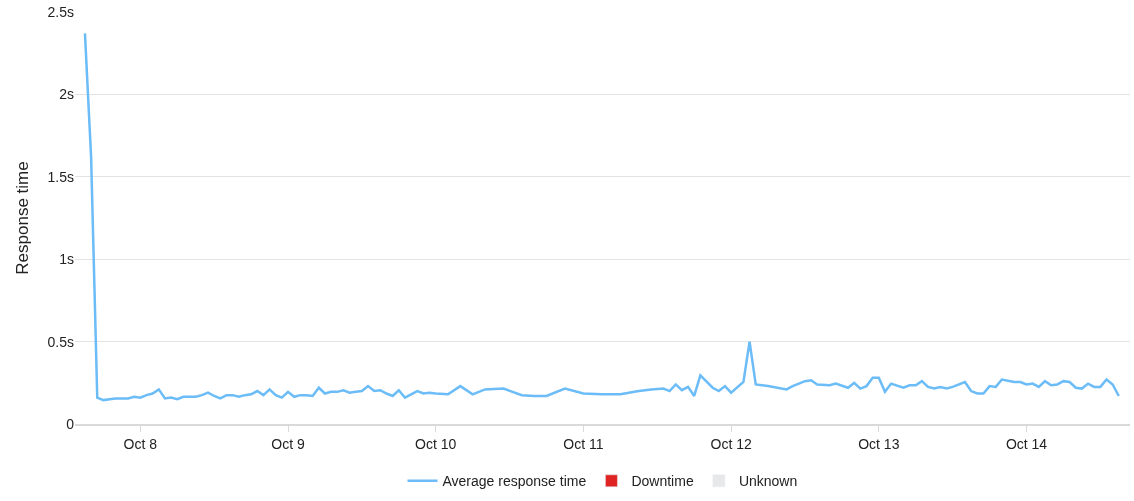 The image size is (1134, 501). I want to click on y-tick-label: 1.5s, so click(60, 176).